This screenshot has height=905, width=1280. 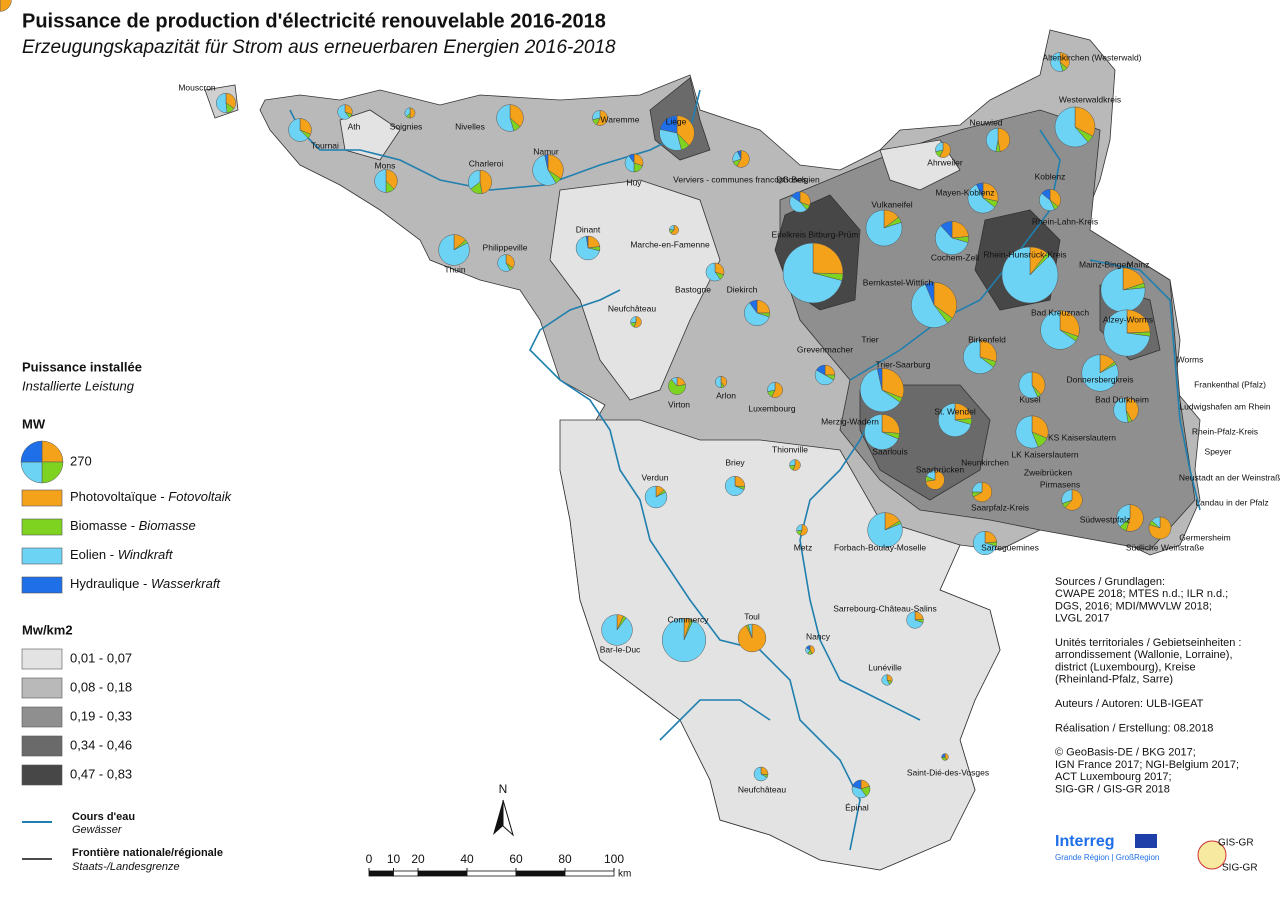 What do you see at coordinates (47, 629) in the screenshot?
I see `density-title: Mw/km2` at bounding box center [47, 629].